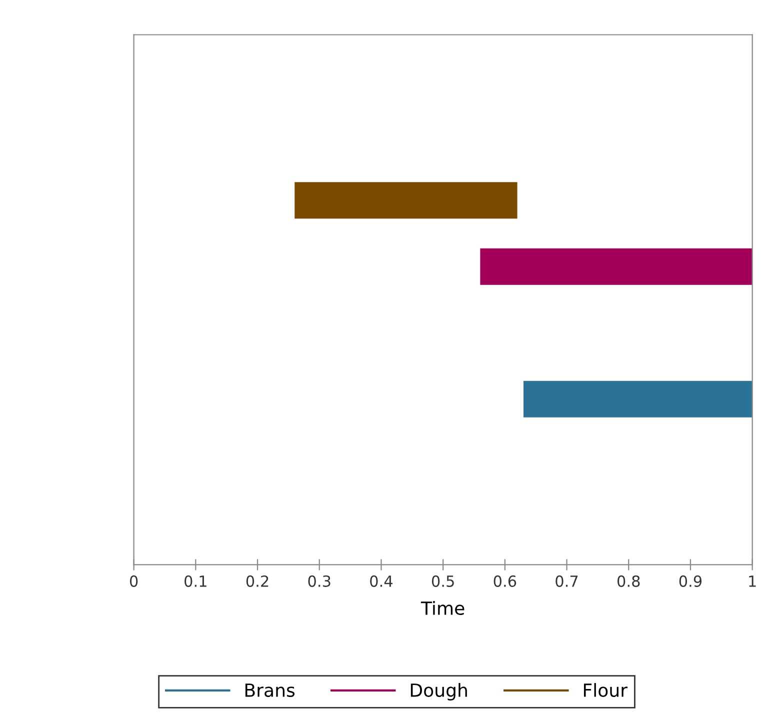 Image resolution: width=778 pixels, height=724 pixels. Describe the element at coordinates (257, 581) in the screenshot. I see `x-tick-label: 0.2` at that location.